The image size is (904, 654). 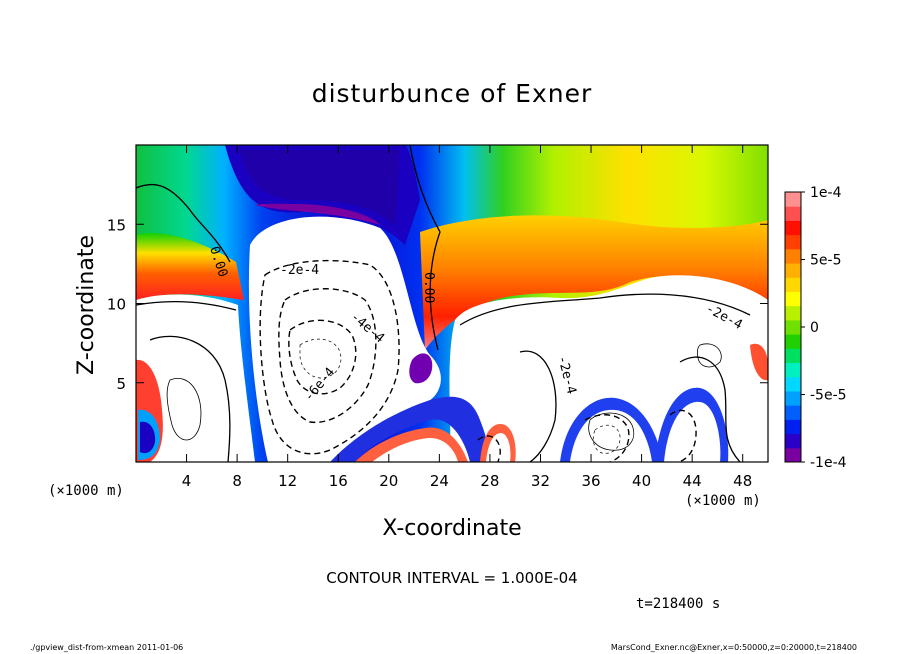 I want to click on time-text: t=218400 s, so click(x=678, y=604).